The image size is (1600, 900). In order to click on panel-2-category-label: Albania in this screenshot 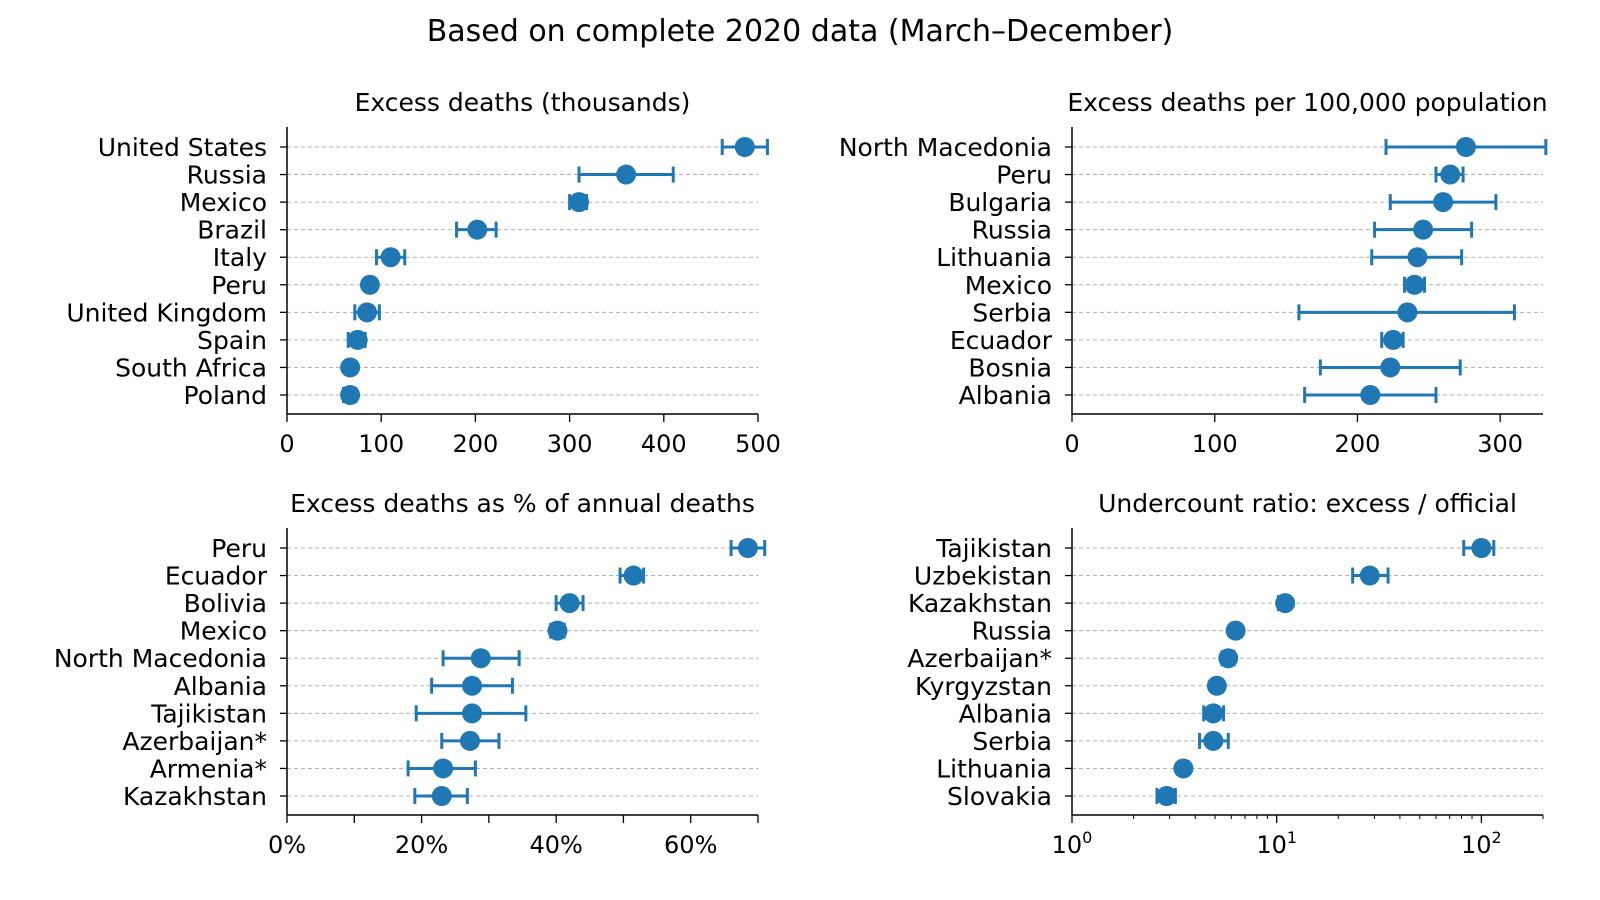, I will do `click(1005, 395)`.